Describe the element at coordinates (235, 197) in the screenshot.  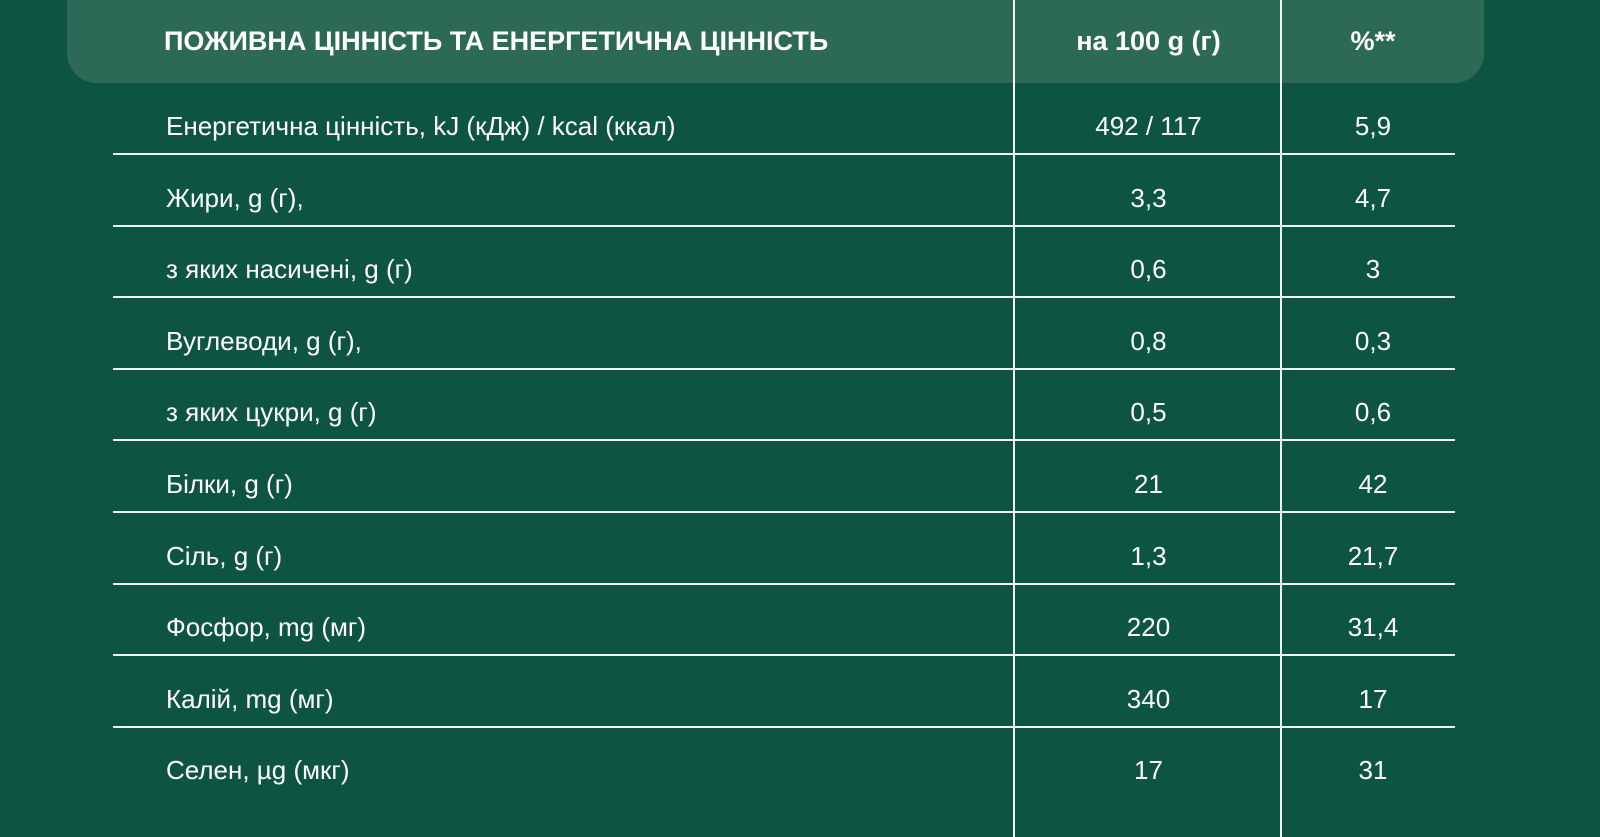
I see `nutrient-name: Жири, g (г),` at that location.